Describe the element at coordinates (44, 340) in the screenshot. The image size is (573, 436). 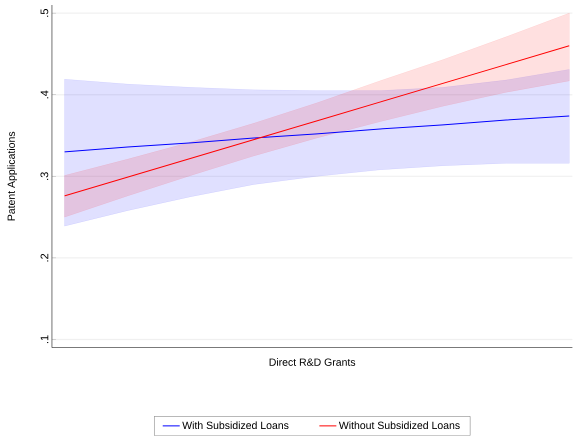
I see `y-tick-label: .1` at that location.